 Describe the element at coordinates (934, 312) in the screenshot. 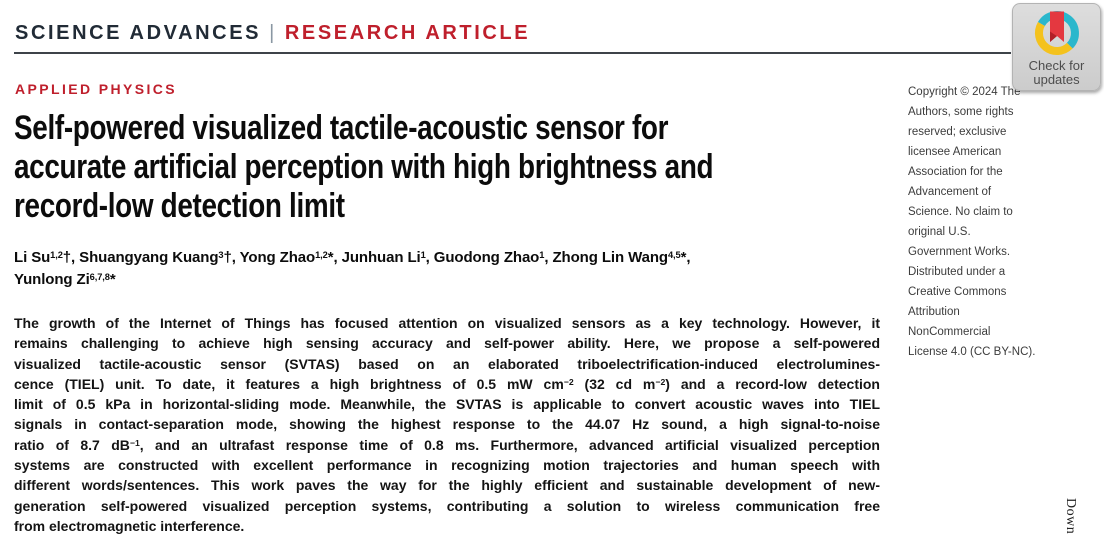

I see `copyright-line: Attribution` at that location.